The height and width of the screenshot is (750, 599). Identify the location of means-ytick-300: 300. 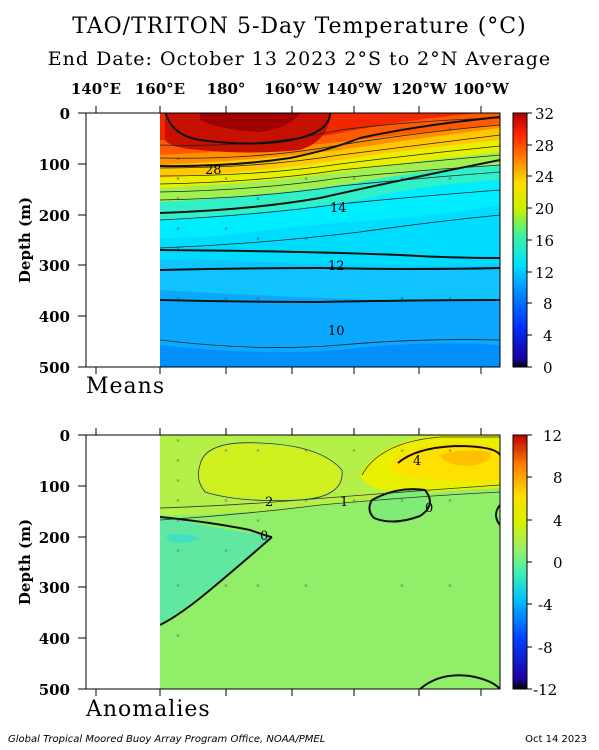
(54, 266).